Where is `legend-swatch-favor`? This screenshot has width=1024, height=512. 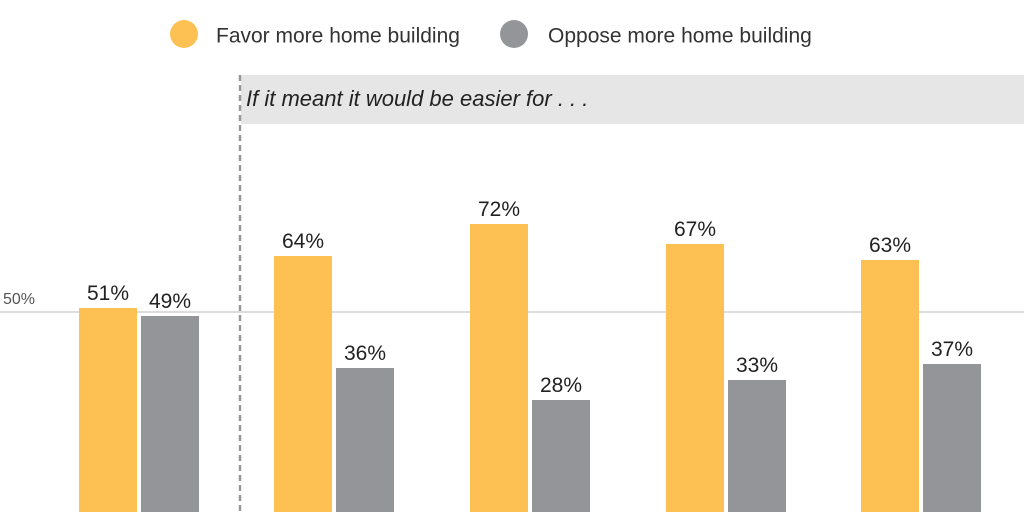 legend-swatch-favor is located at coordinates (184, 34).